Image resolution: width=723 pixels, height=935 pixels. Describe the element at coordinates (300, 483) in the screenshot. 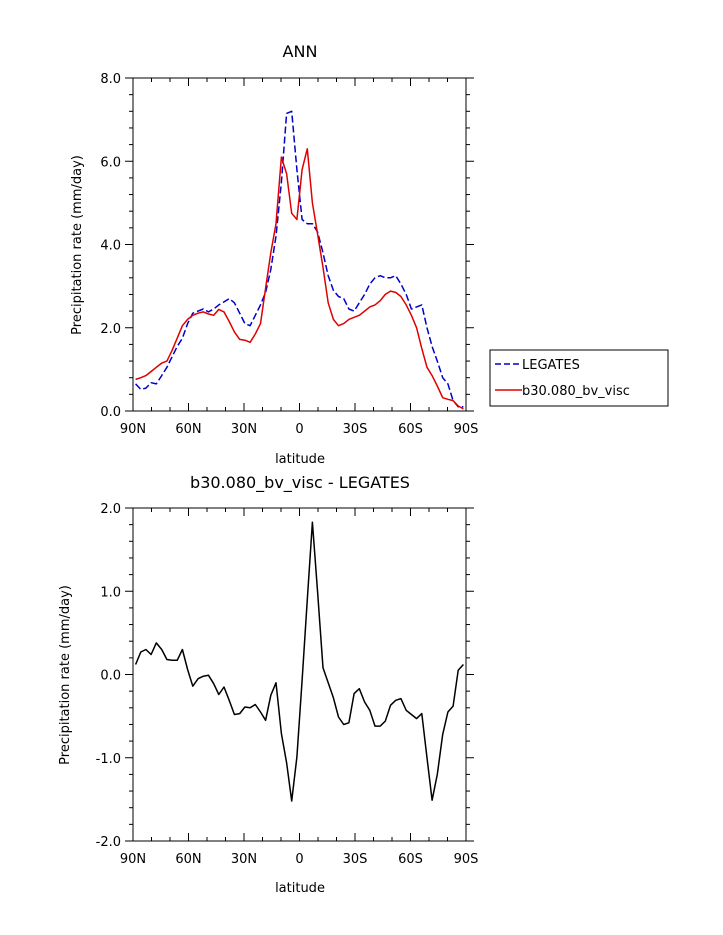

I see `chart-title: b30.080_bv_visc - LEGATES` at that location.